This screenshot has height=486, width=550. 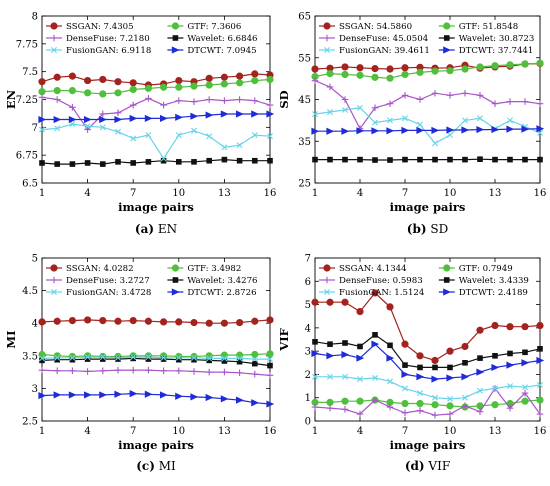 What do you see at coordinates (304, 100) in the screenshot?
I see `y-tick-label: 45` at bounding box center [304, 100].